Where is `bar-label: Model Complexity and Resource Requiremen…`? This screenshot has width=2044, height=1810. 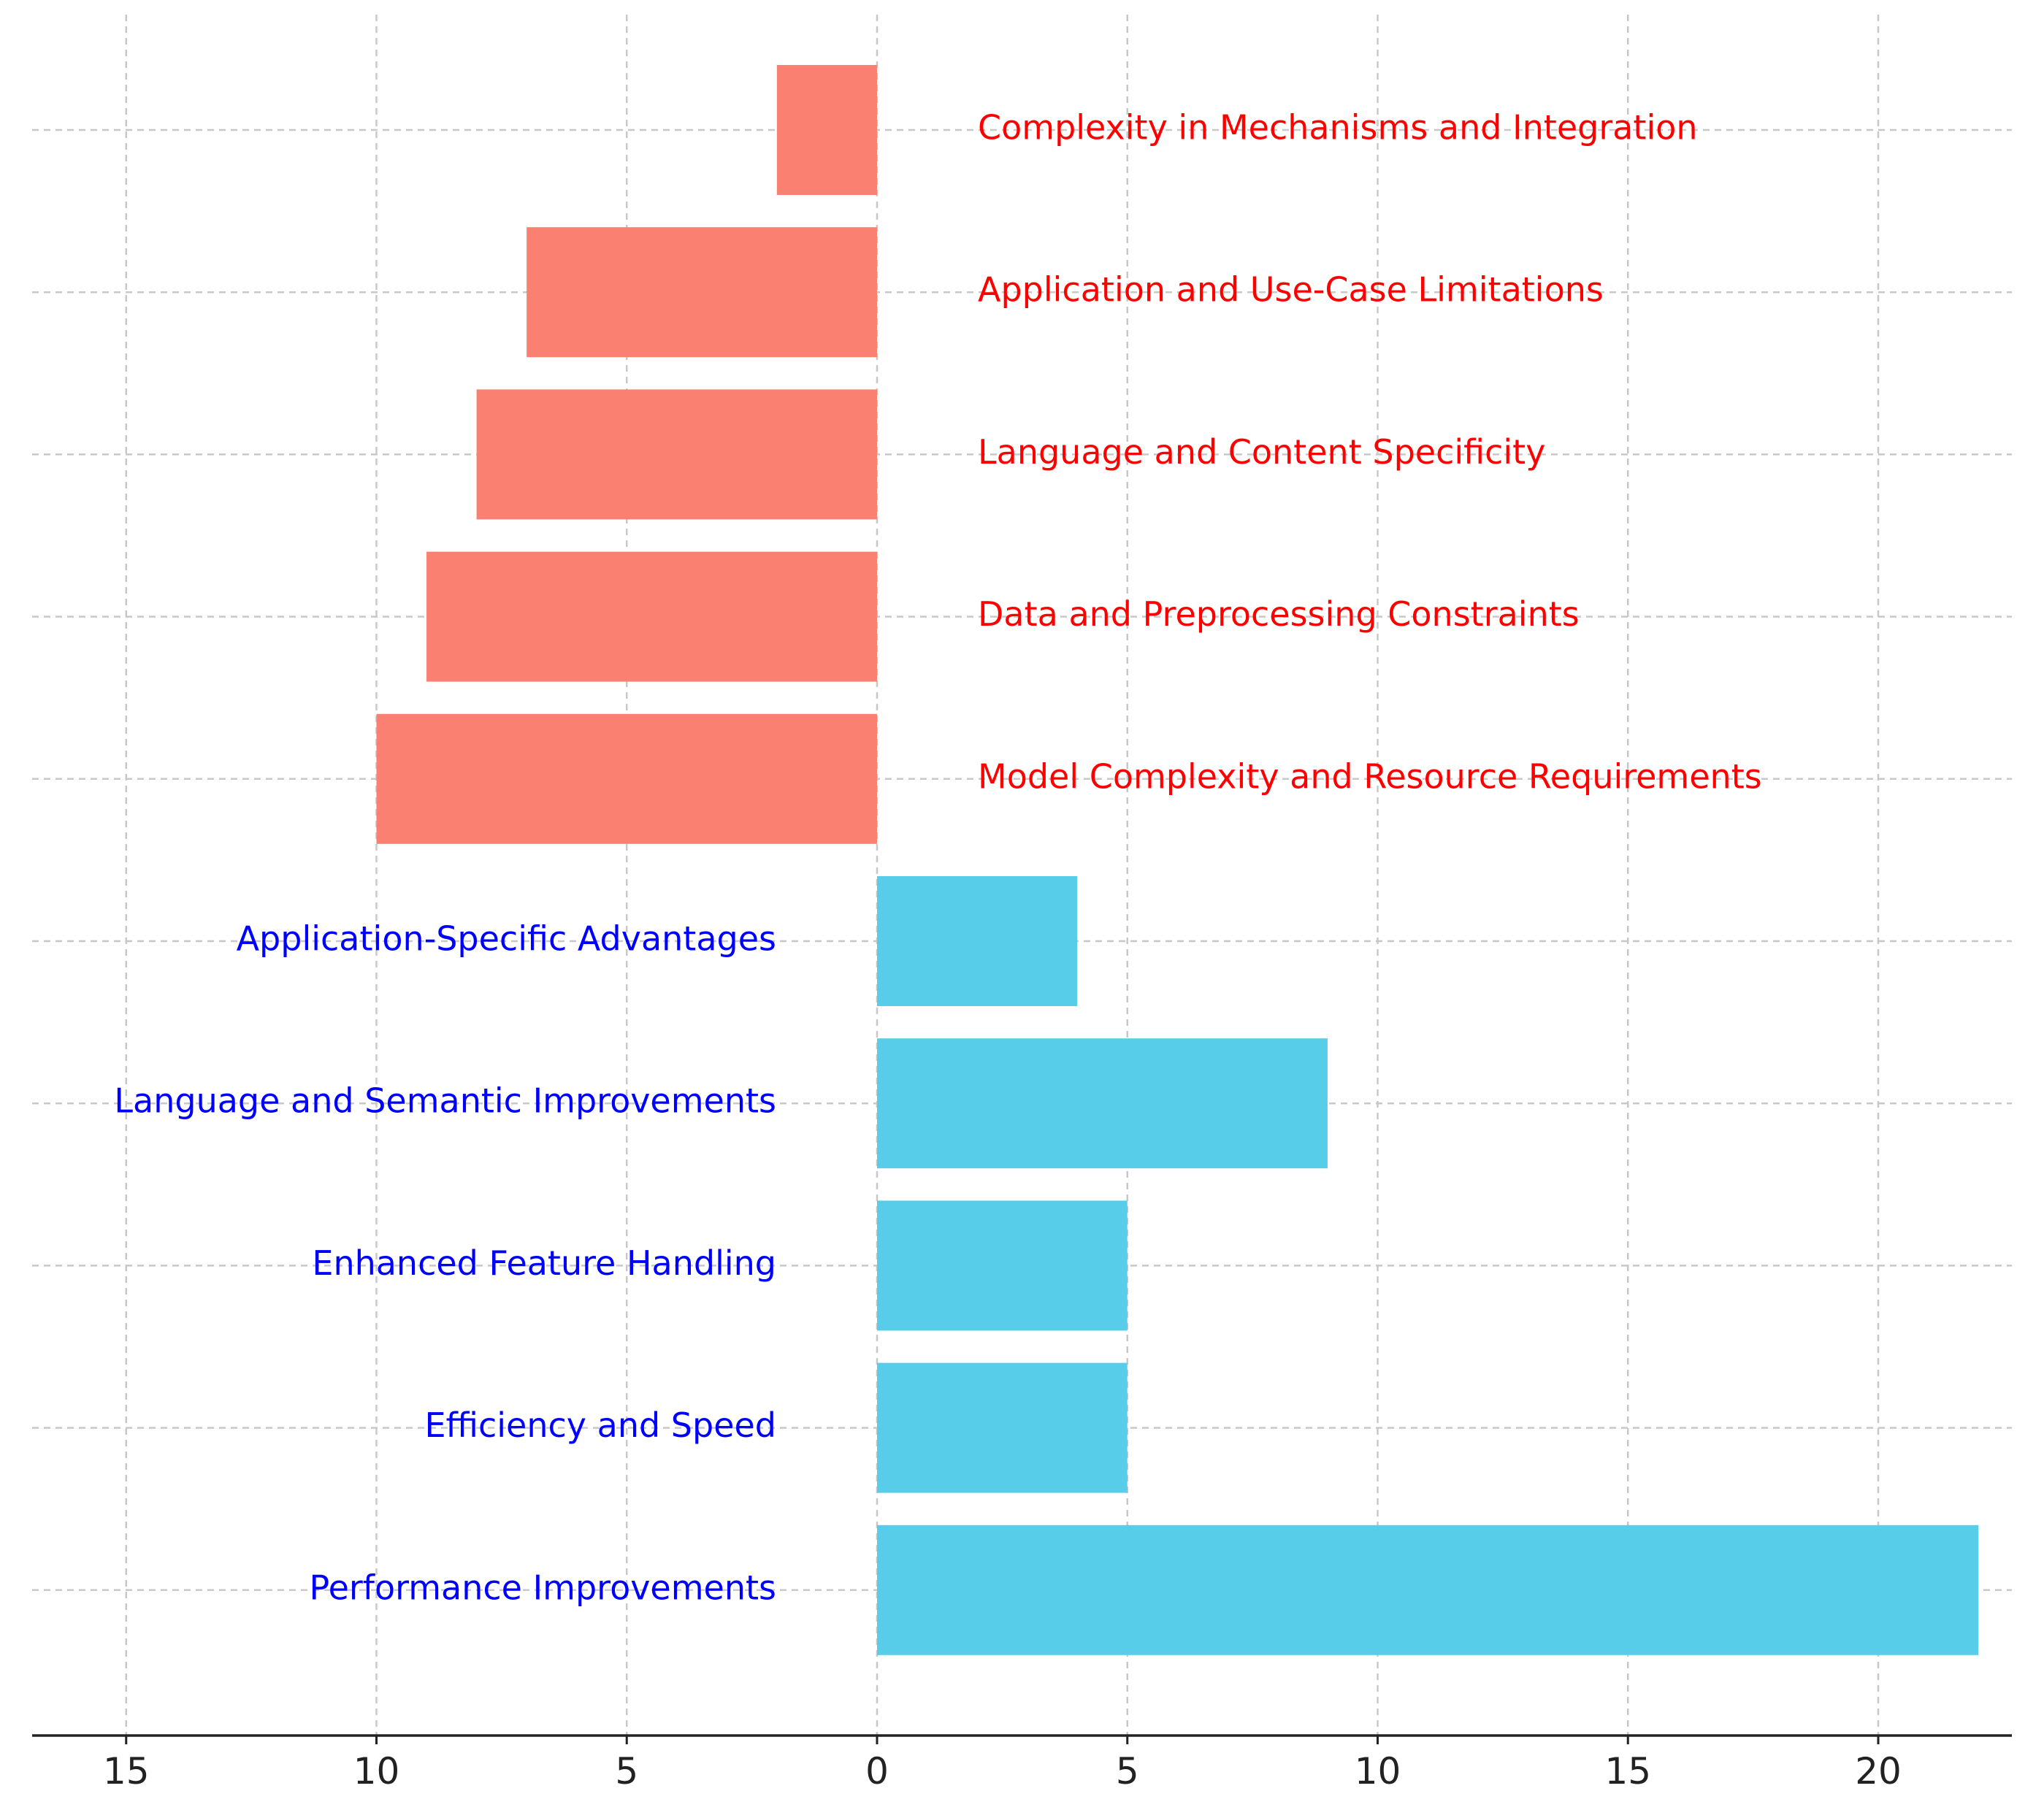
bar-label: Model Complexity and Resource Requiremen… is located at coordinates (1370, 776).